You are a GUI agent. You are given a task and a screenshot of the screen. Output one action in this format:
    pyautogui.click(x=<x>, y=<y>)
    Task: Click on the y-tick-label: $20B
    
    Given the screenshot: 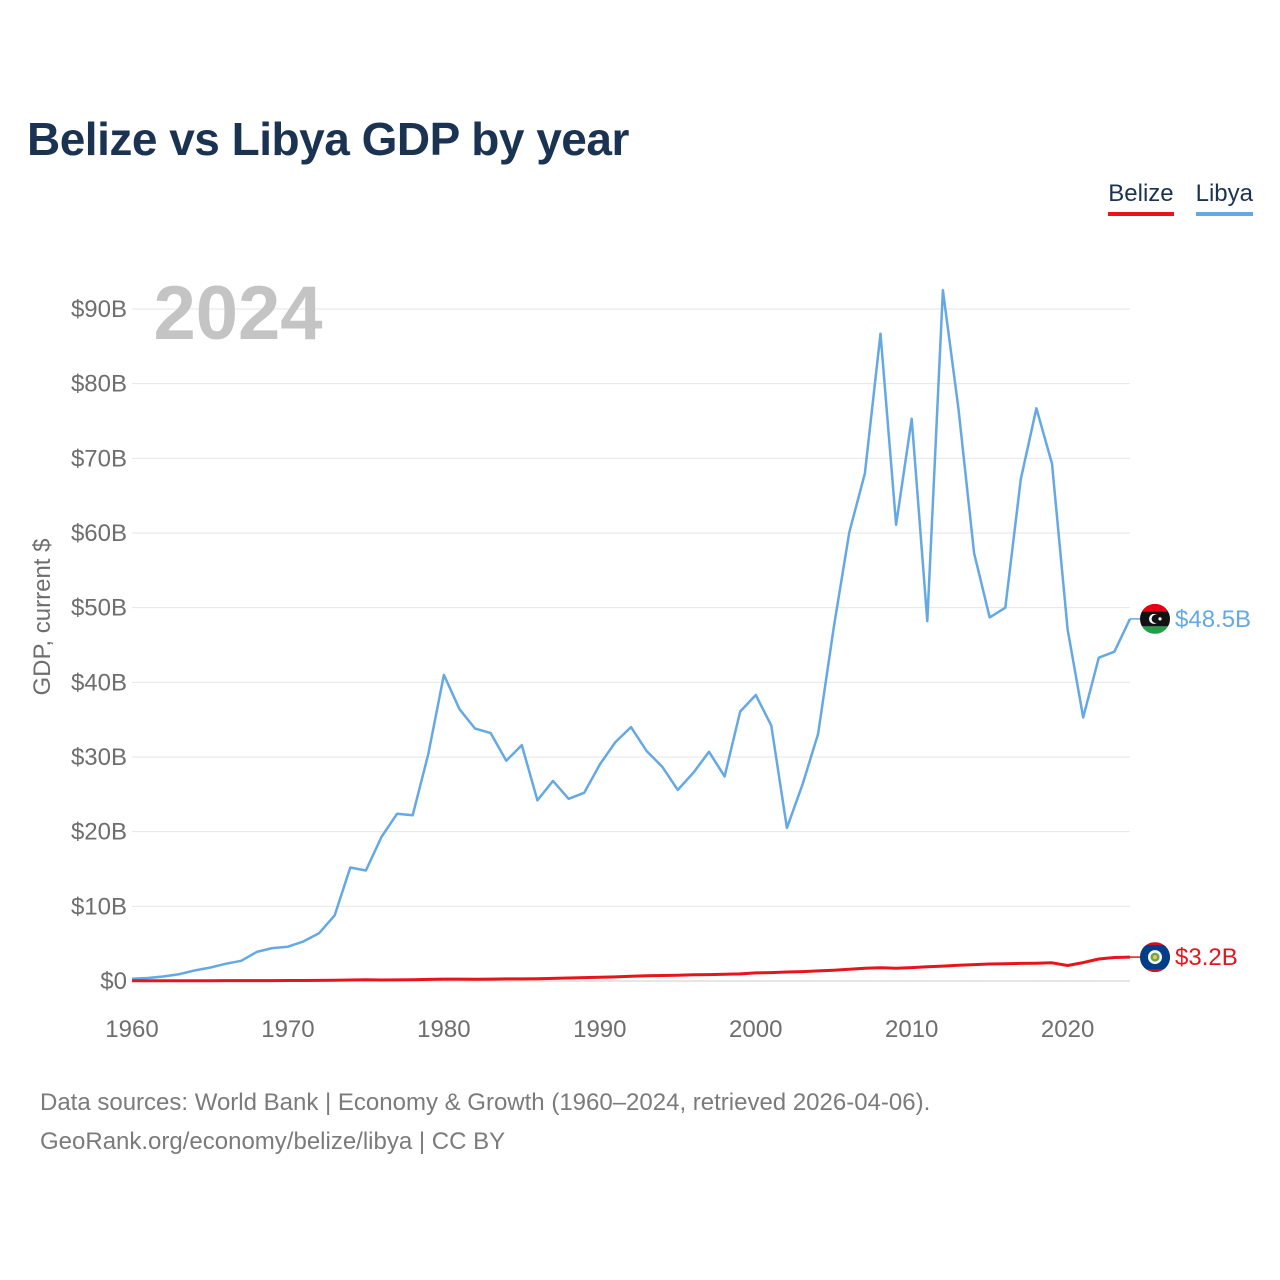 What is the action you would take?
    pyautogui.click(x=99, y=832)
    